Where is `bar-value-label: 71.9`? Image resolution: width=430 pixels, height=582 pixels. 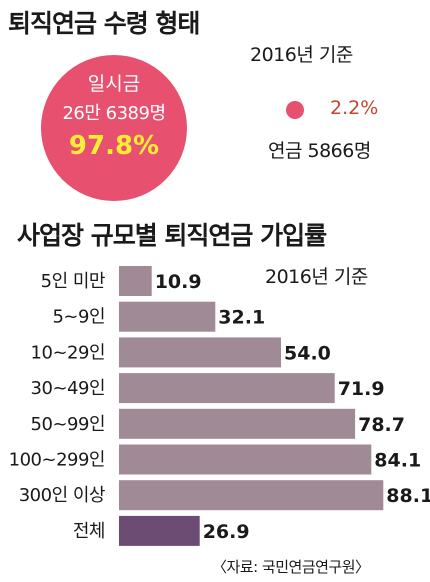
bar-value-label: 71.9 is located at coordinates (361, 389).